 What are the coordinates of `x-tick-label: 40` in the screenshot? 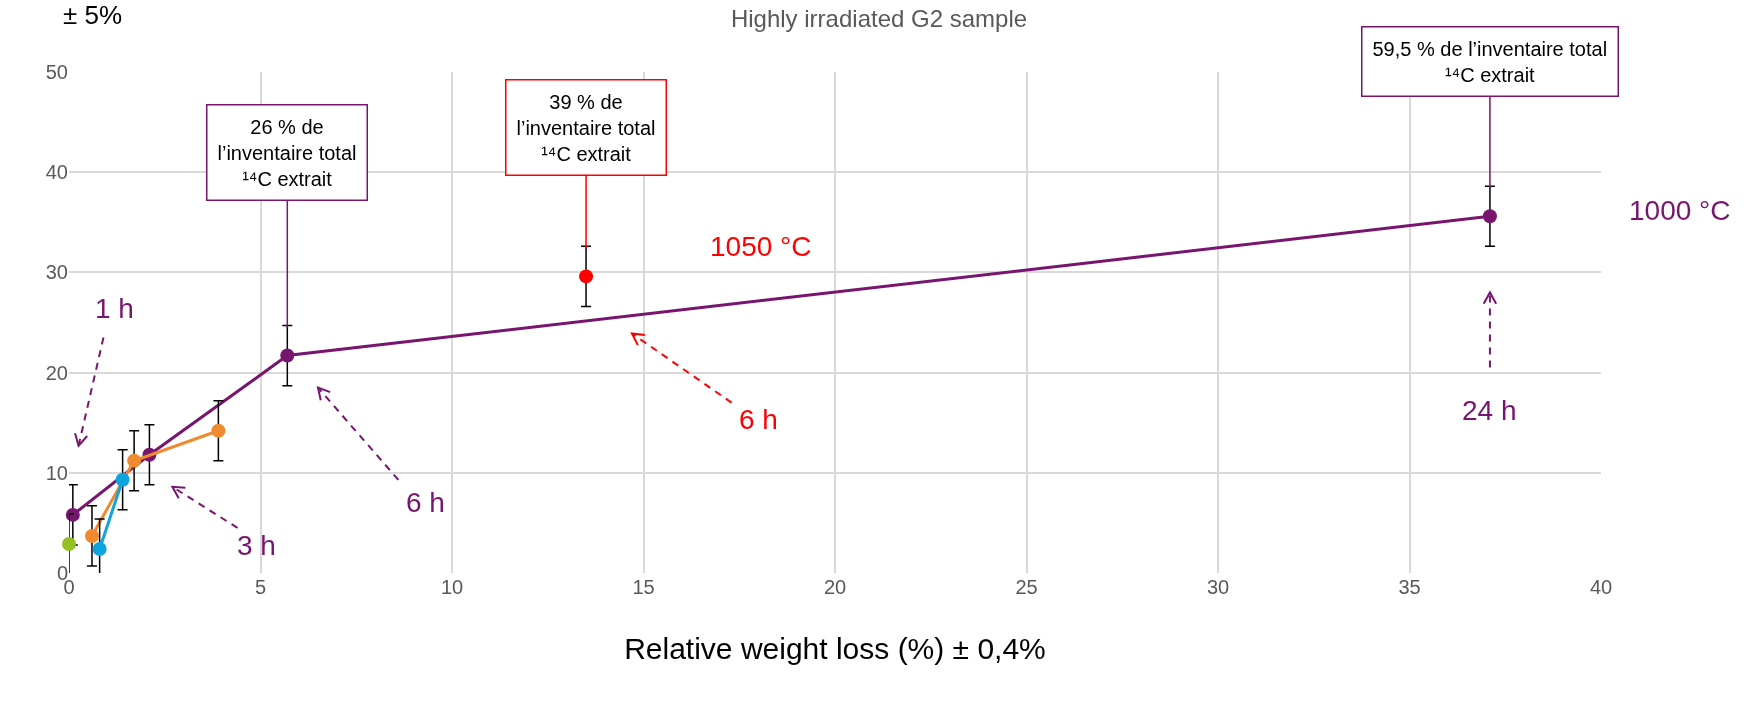 It's located at (1601, 587).